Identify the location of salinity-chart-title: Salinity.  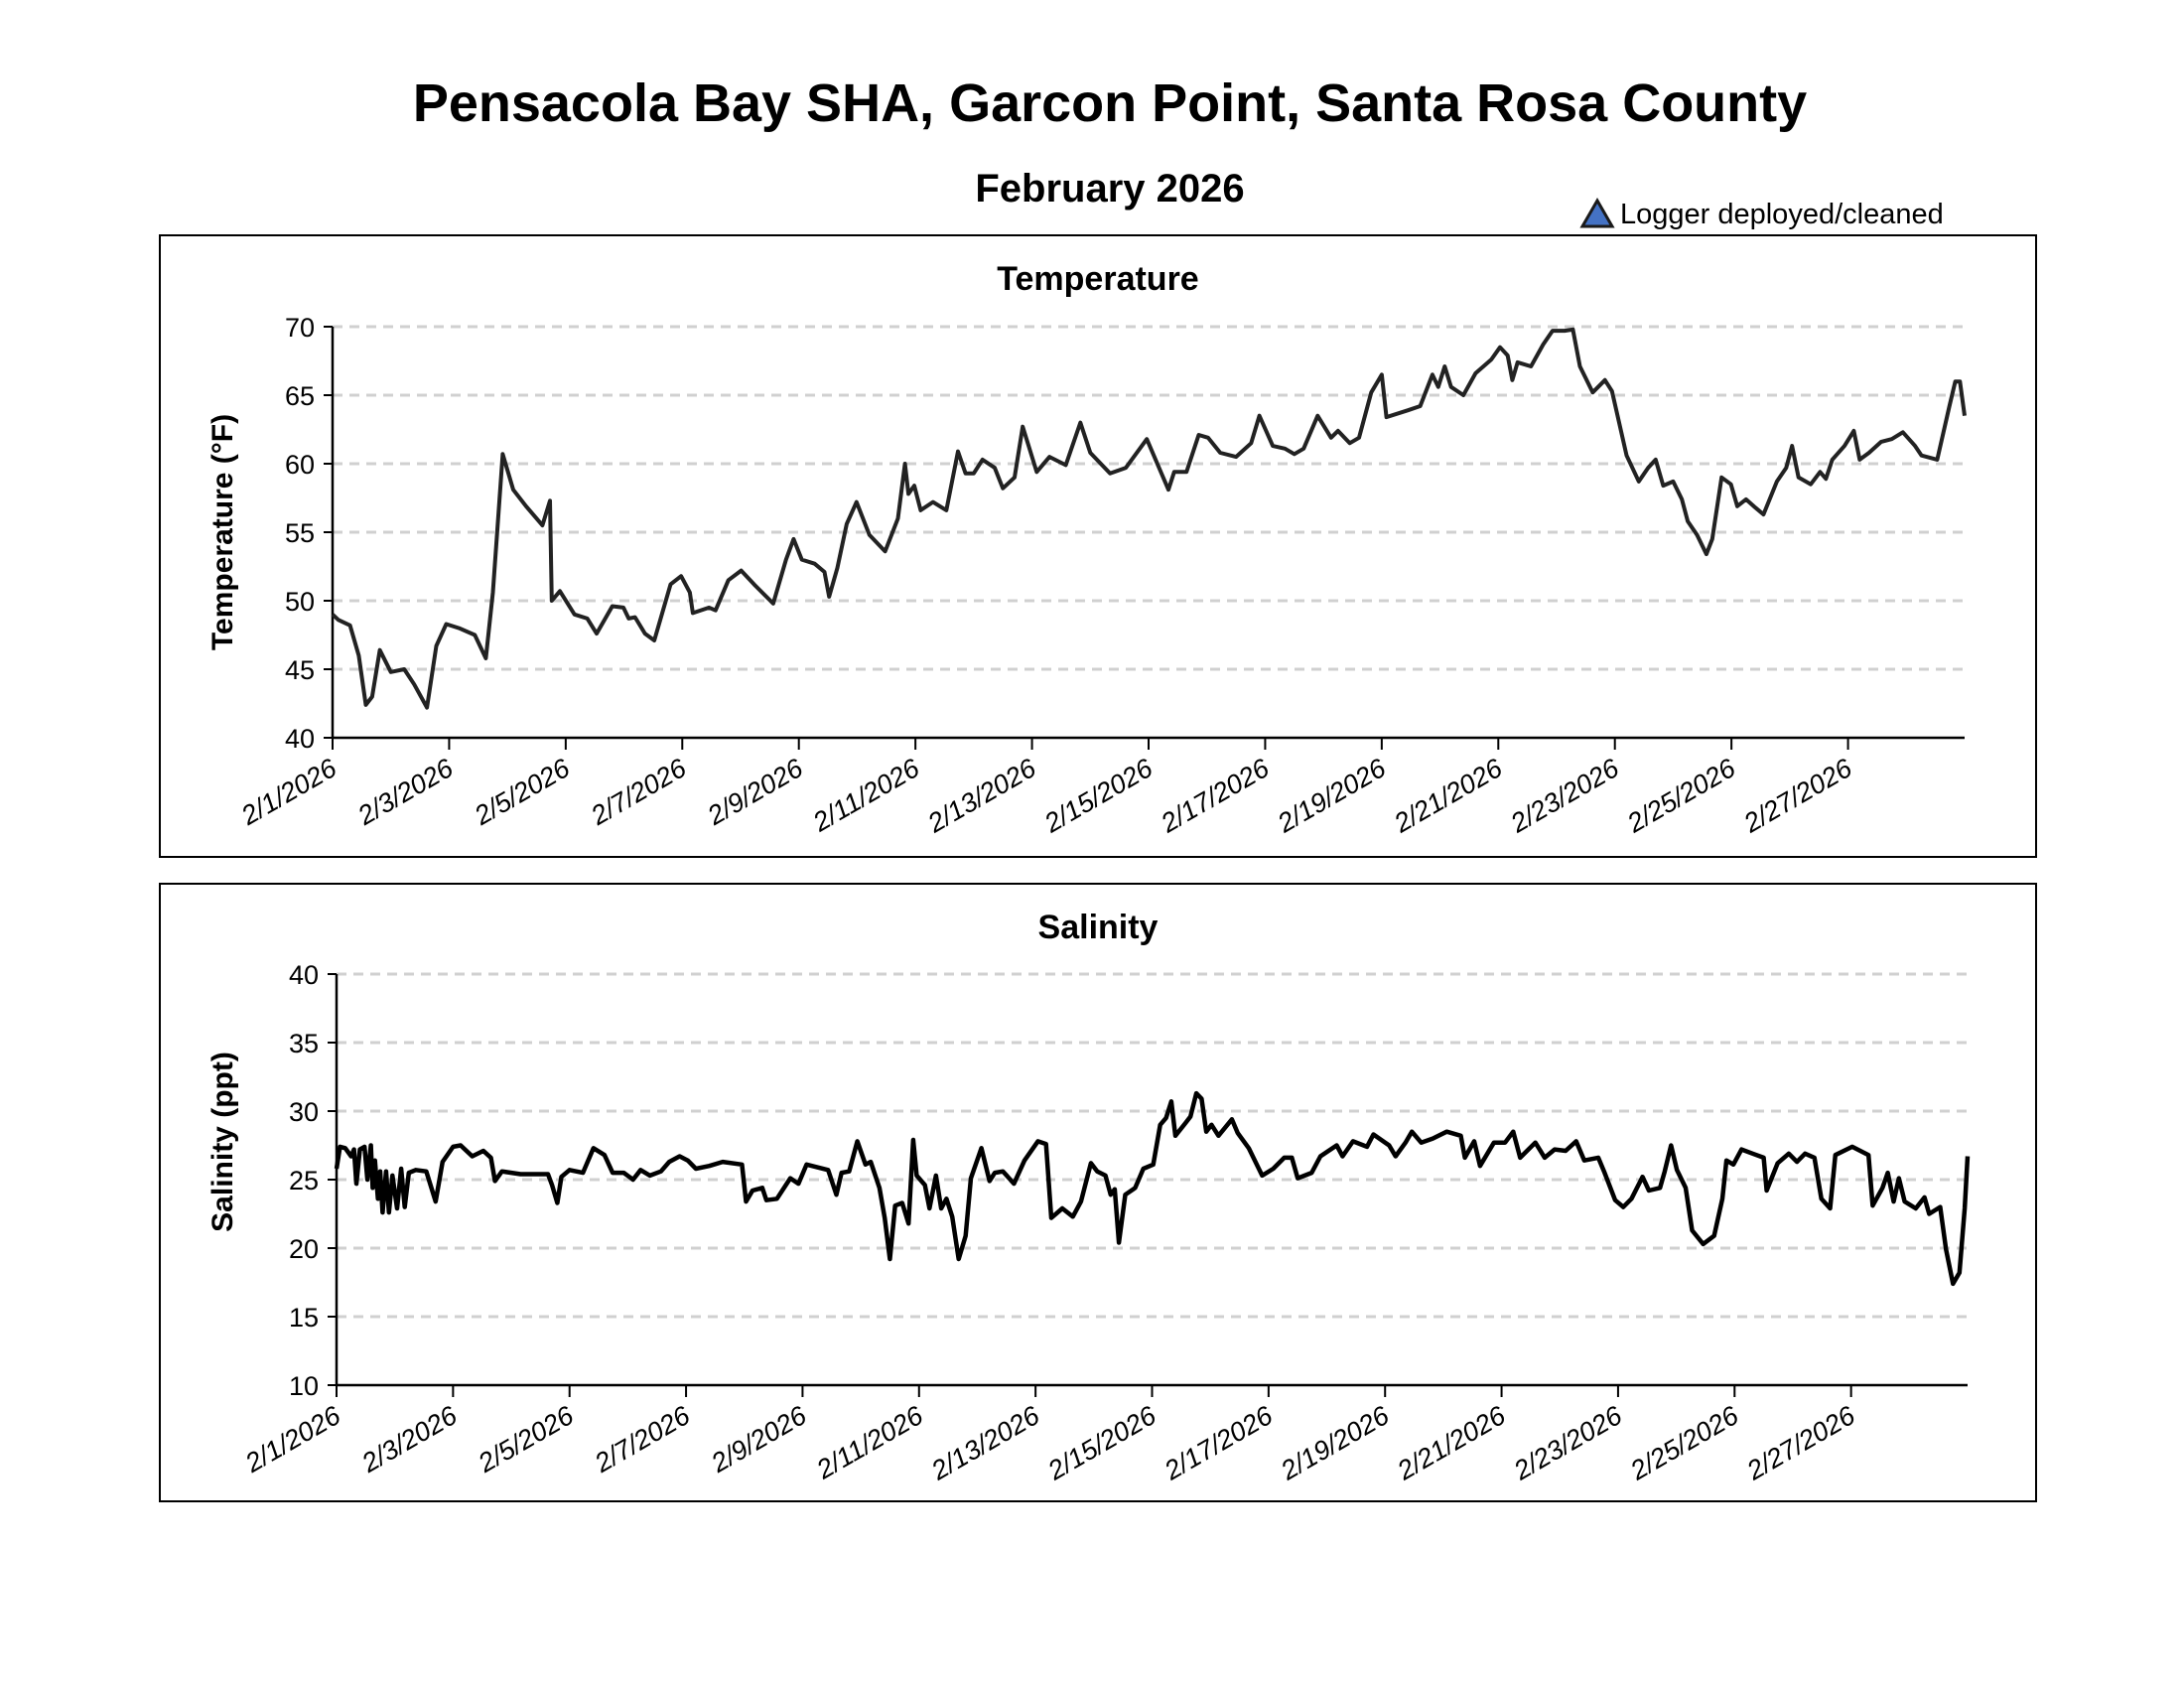
(1098, 927).